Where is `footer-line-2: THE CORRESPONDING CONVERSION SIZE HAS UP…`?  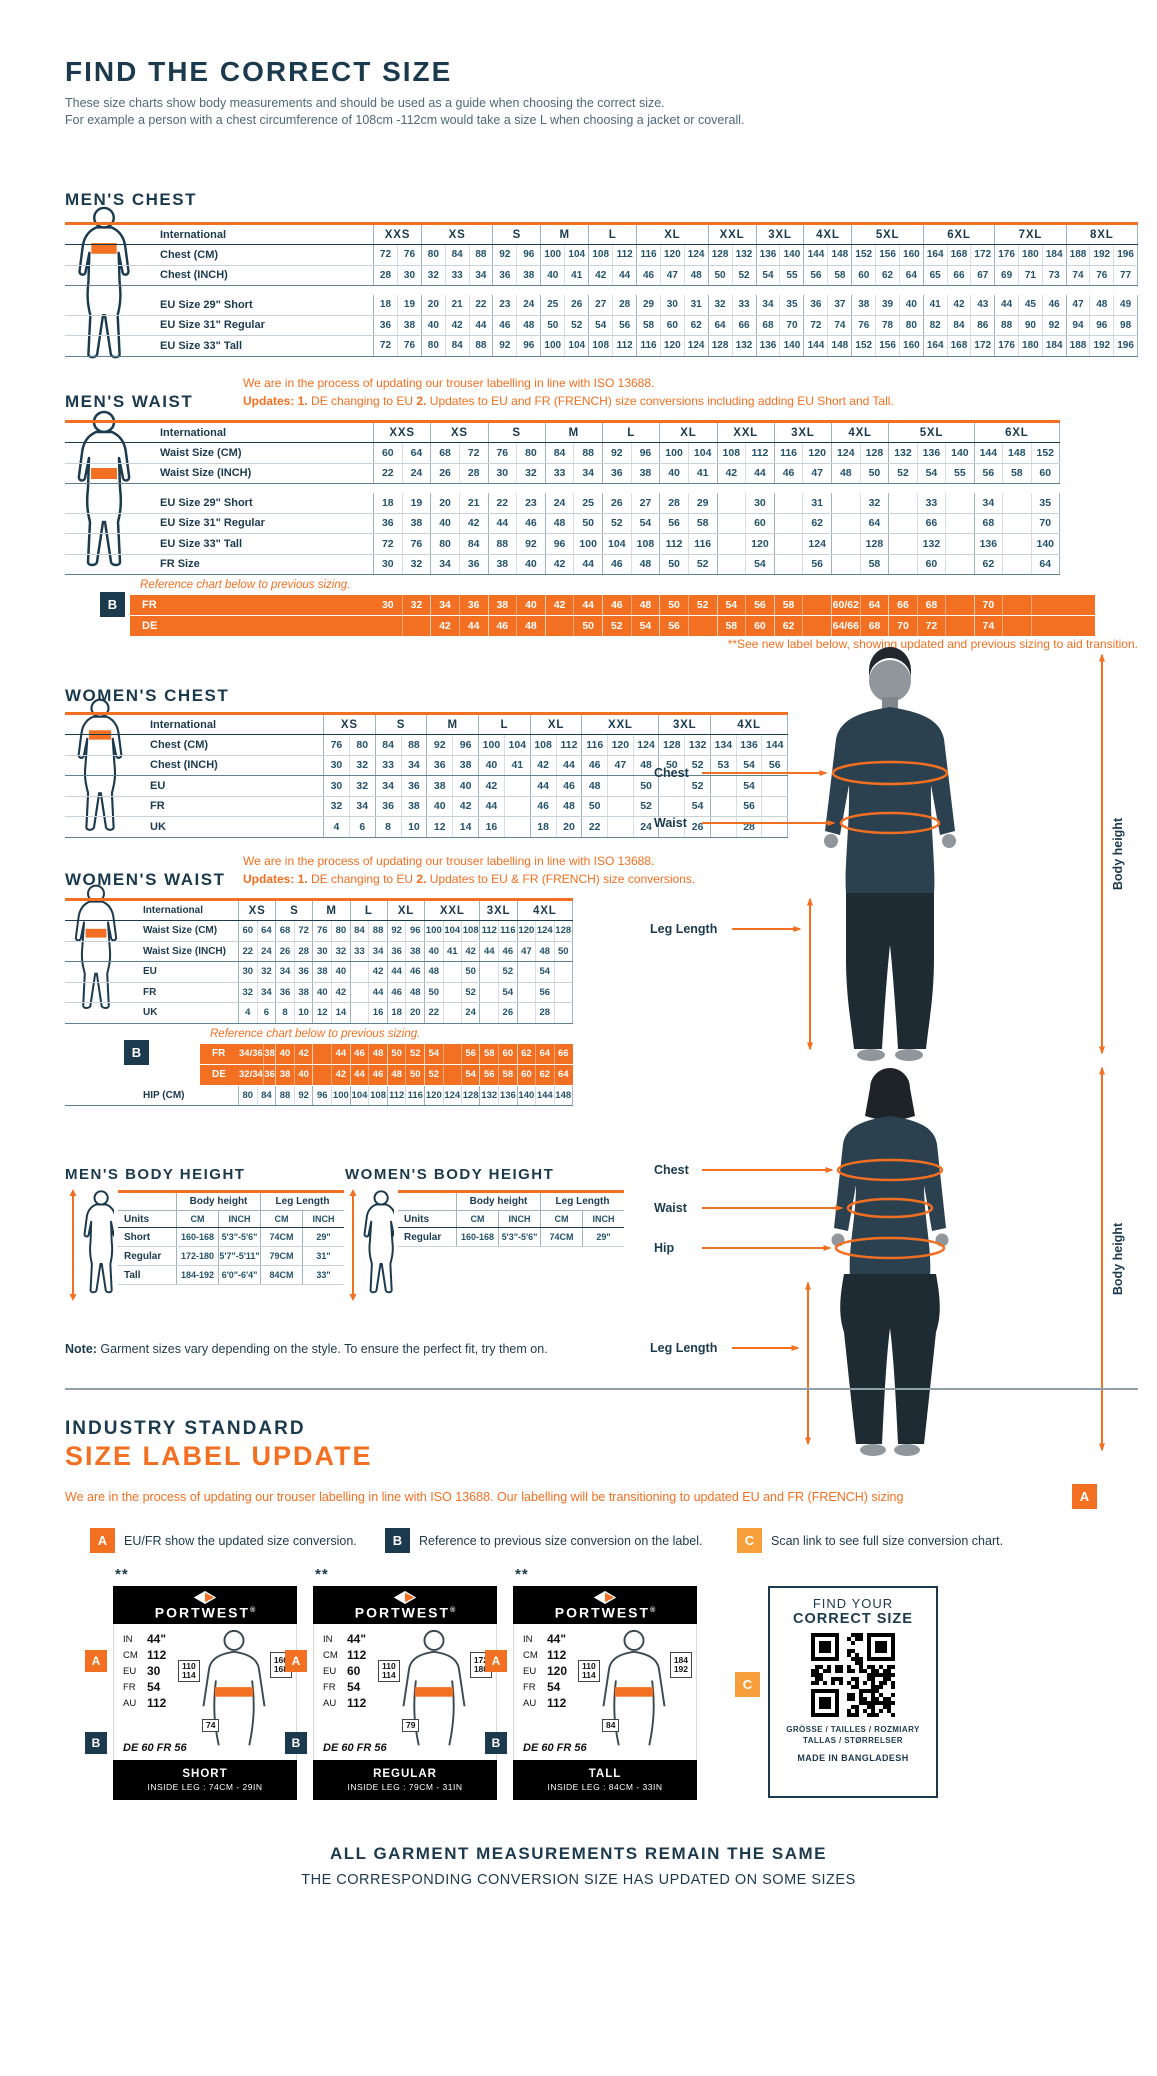
footer-line-2: THE CORRESPONDING CONVERSION SIZE HAS UP… is located at coordinates (578, 1880).